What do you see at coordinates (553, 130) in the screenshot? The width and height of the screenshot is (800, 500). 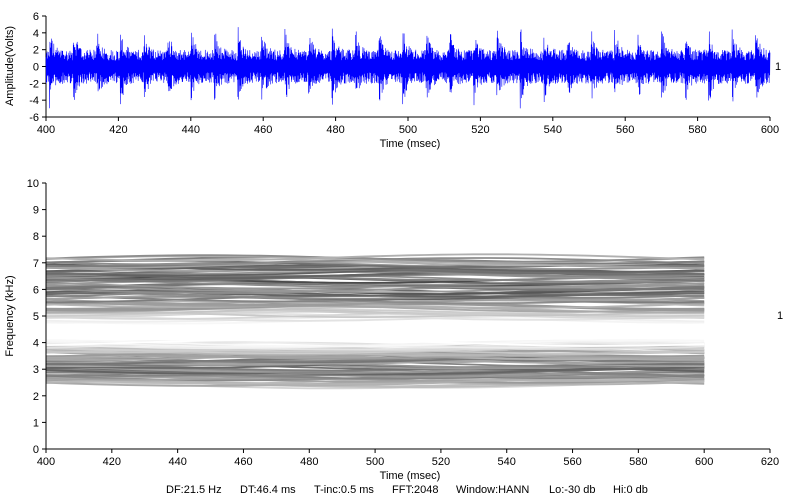 I see `waveform-x-tick-label: 540` at bounding box center [553, 130].